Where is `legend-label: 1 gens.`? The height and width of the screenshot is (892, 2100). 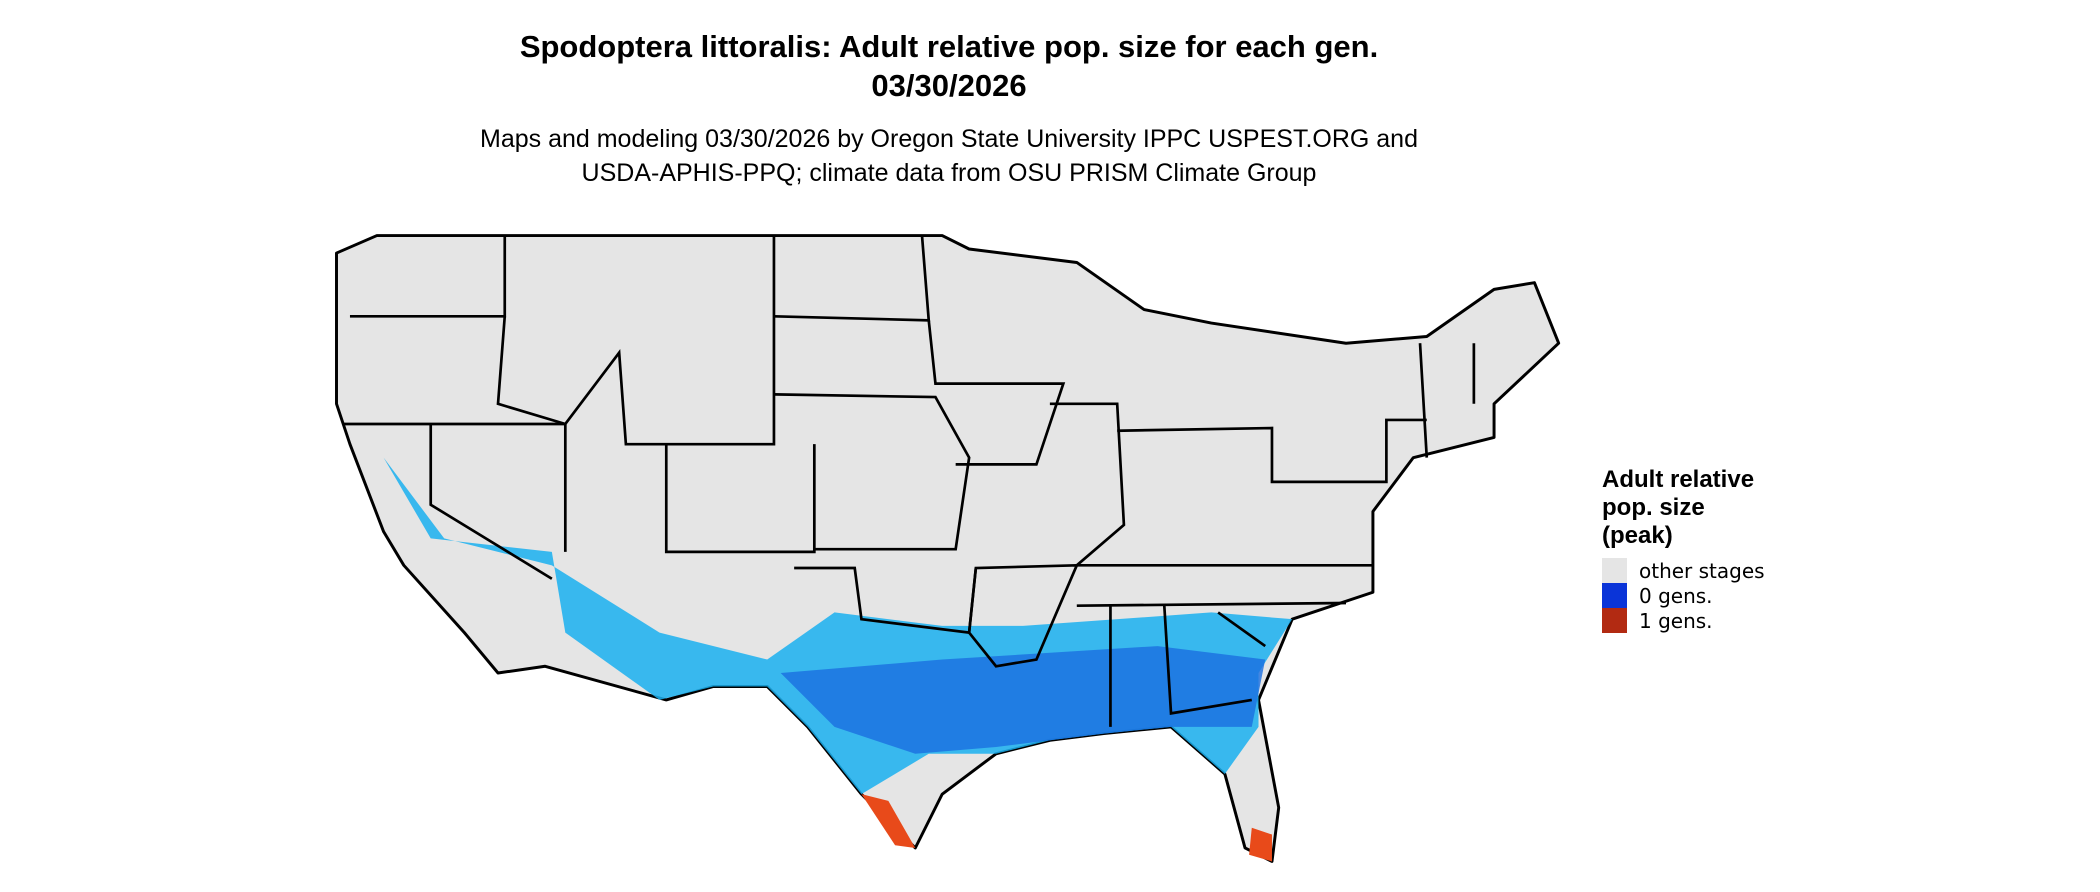
legend-label: 1 gens. is located at coordinates (1676, 620).